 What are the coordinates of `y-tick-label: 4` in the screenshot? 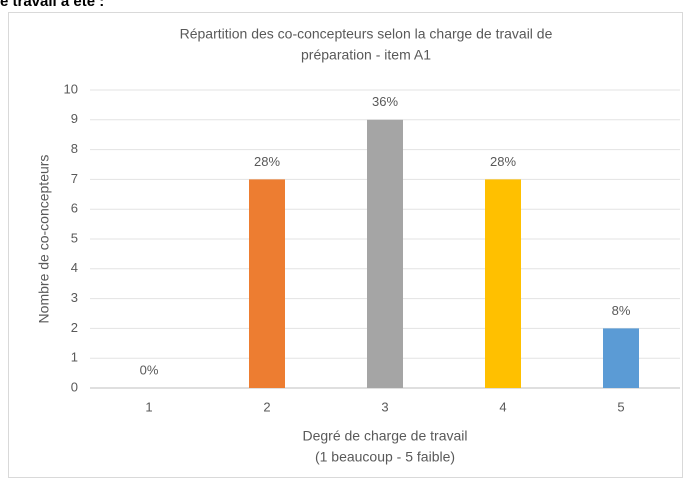 It's located at (74, 267).